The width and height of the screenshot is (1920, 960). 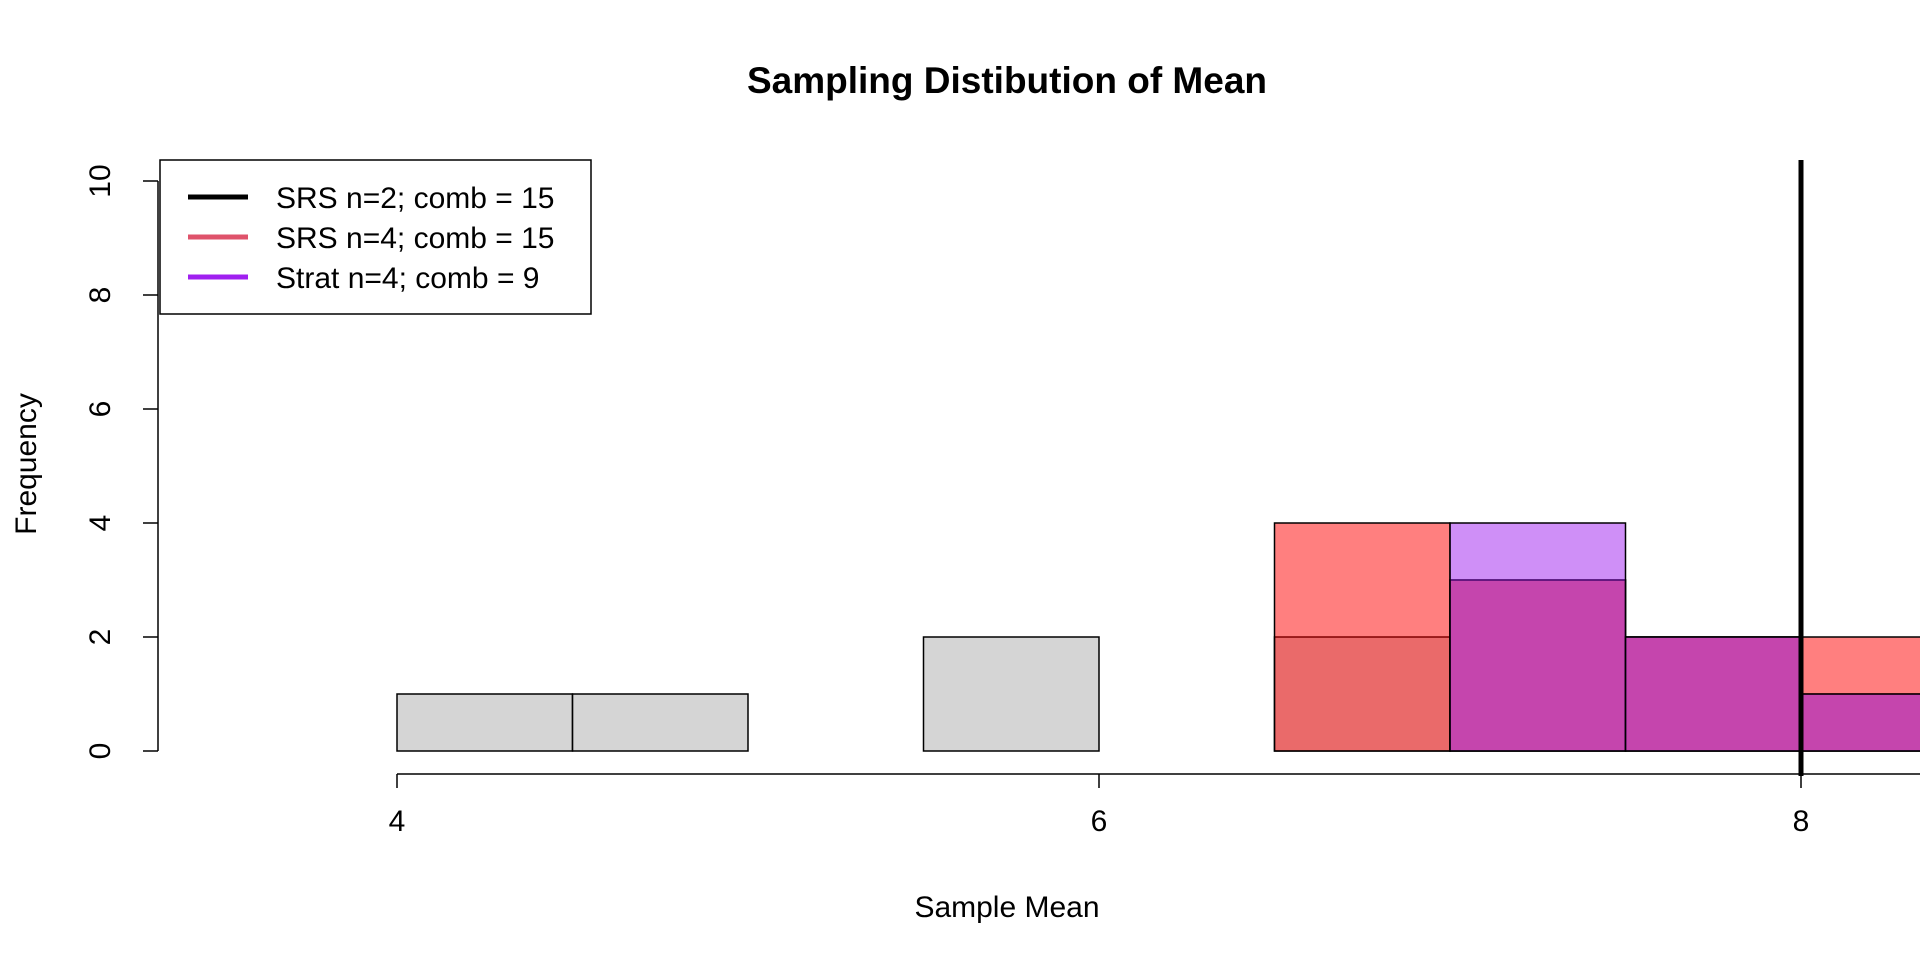 What do you see at coordinates (1538, 637) in the screenshot?
I see `bar-series2-bin0` at bounding box center [1538, 637].